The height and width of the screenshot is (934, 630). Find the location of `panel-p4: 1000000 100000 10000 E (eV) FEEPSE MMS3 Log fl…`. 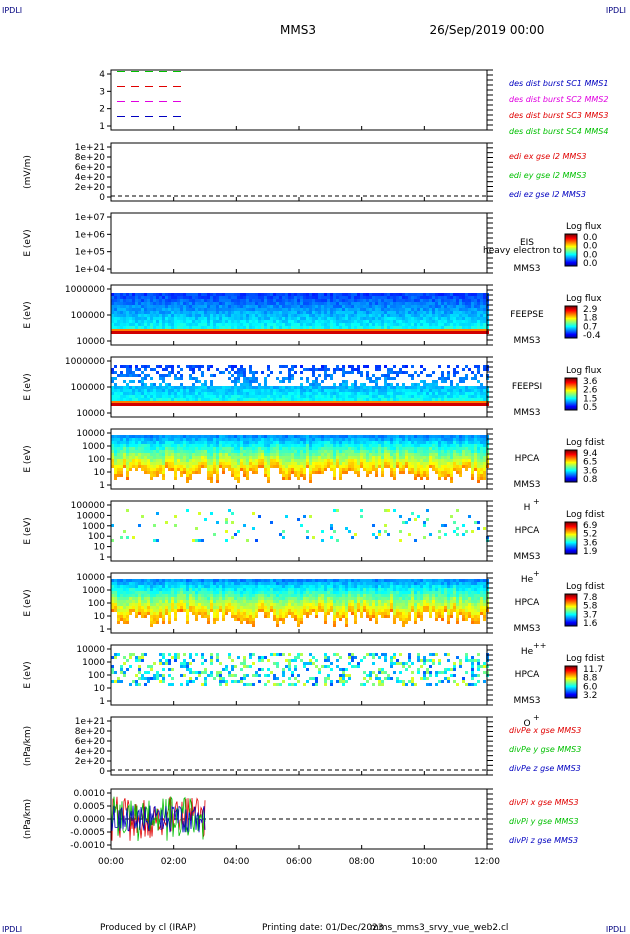

panel-p4: 1000000 100000 10000 E (eV) FEEPSE MMS3 Log fl… is located at coordinates (312, 315).